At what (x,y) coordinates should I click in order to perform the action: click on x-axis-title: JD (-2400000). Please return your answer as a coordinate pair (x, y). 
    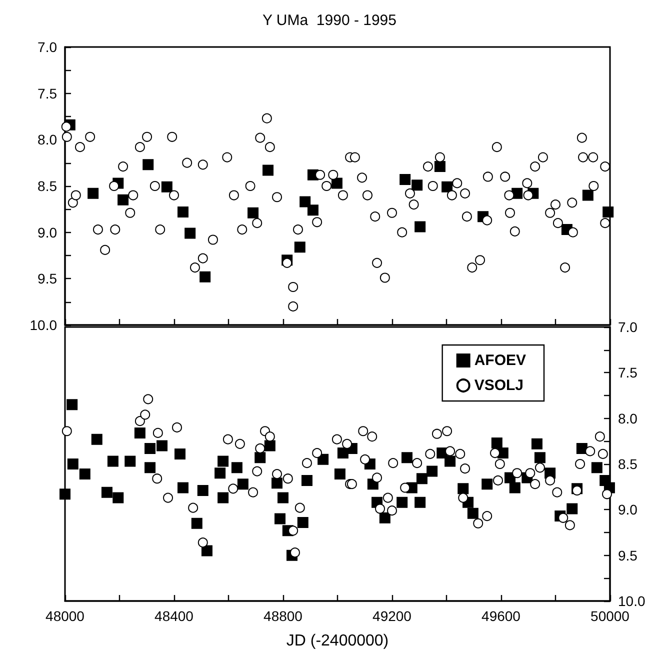
    Looking at the image, I should click on (337, 641).